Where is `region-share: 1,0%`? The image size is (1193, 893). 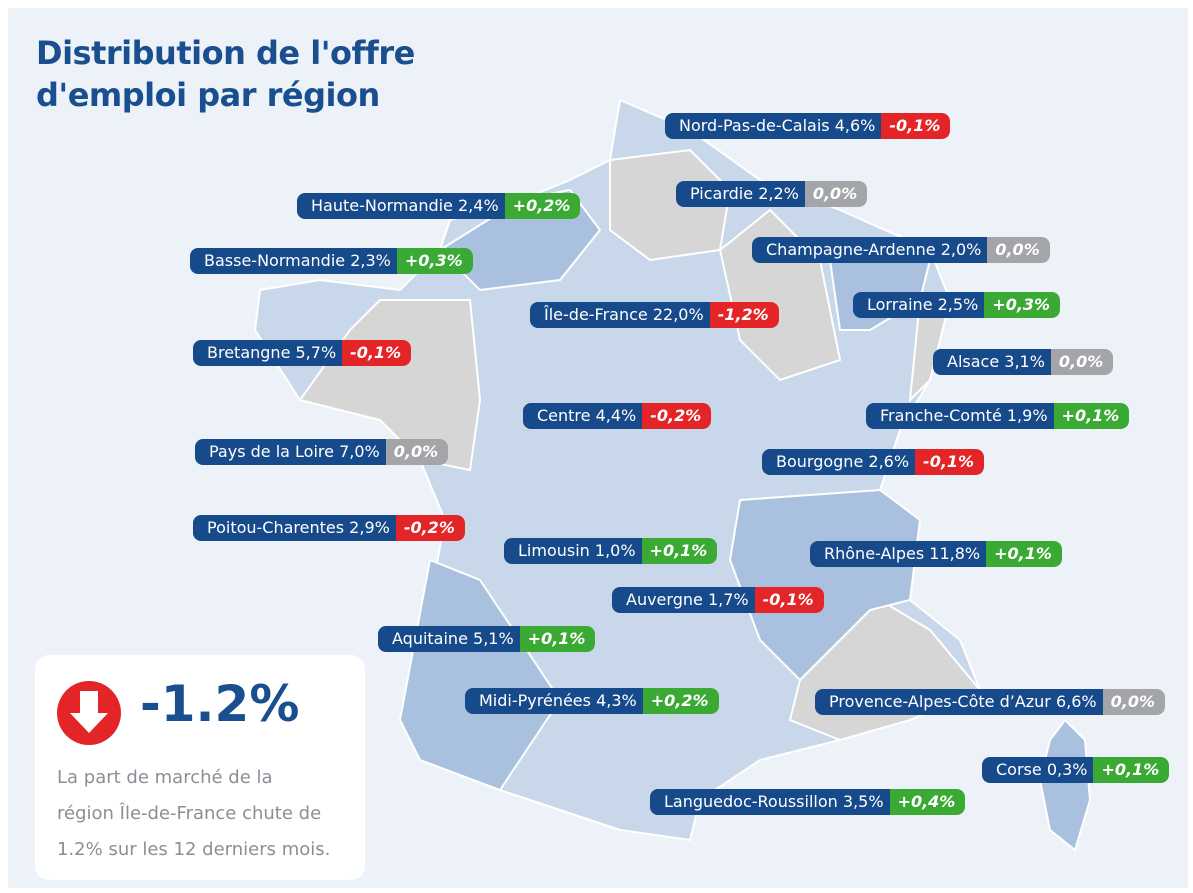
region-share: 1,0% is located at coordinates (615, 550).